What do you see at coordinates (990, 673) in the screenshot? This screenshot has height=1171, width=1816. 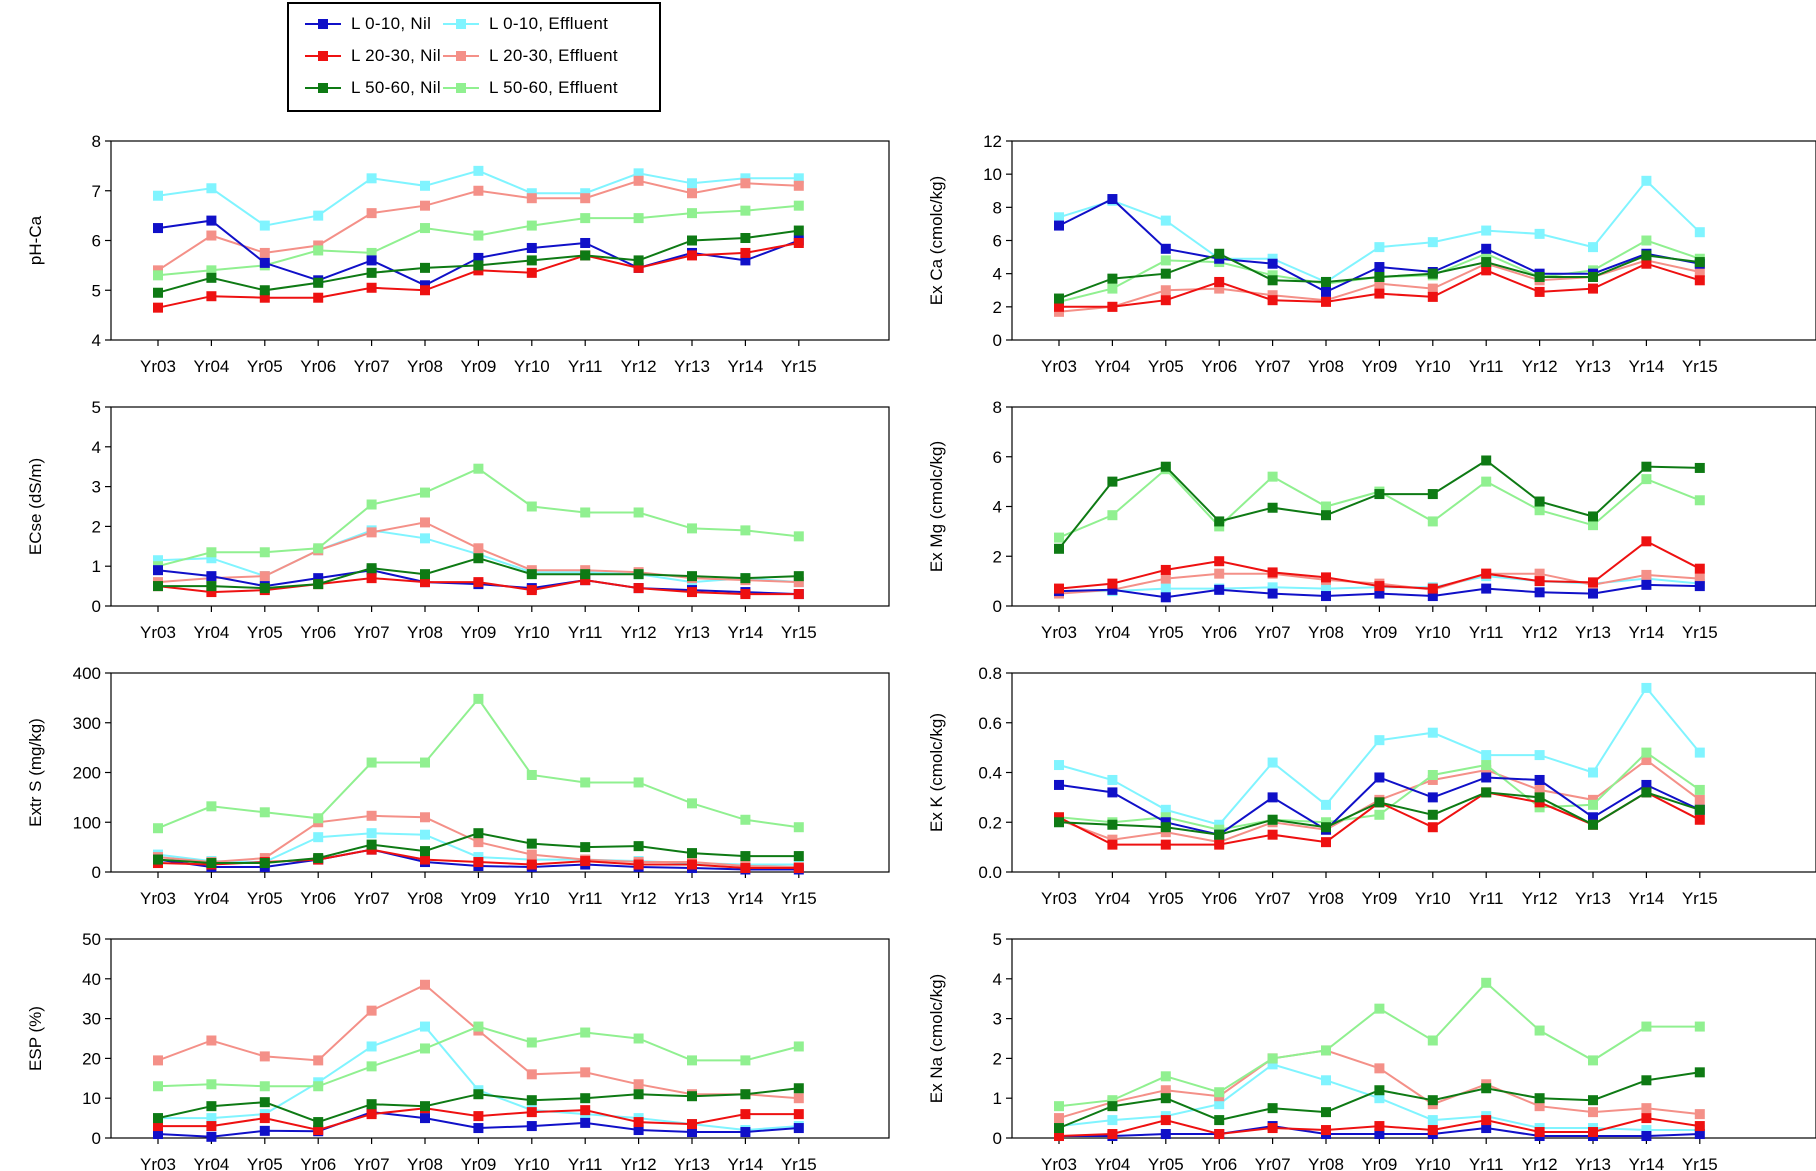 I see `y-tick-label: 0.8` at bounding box center [990, 673].